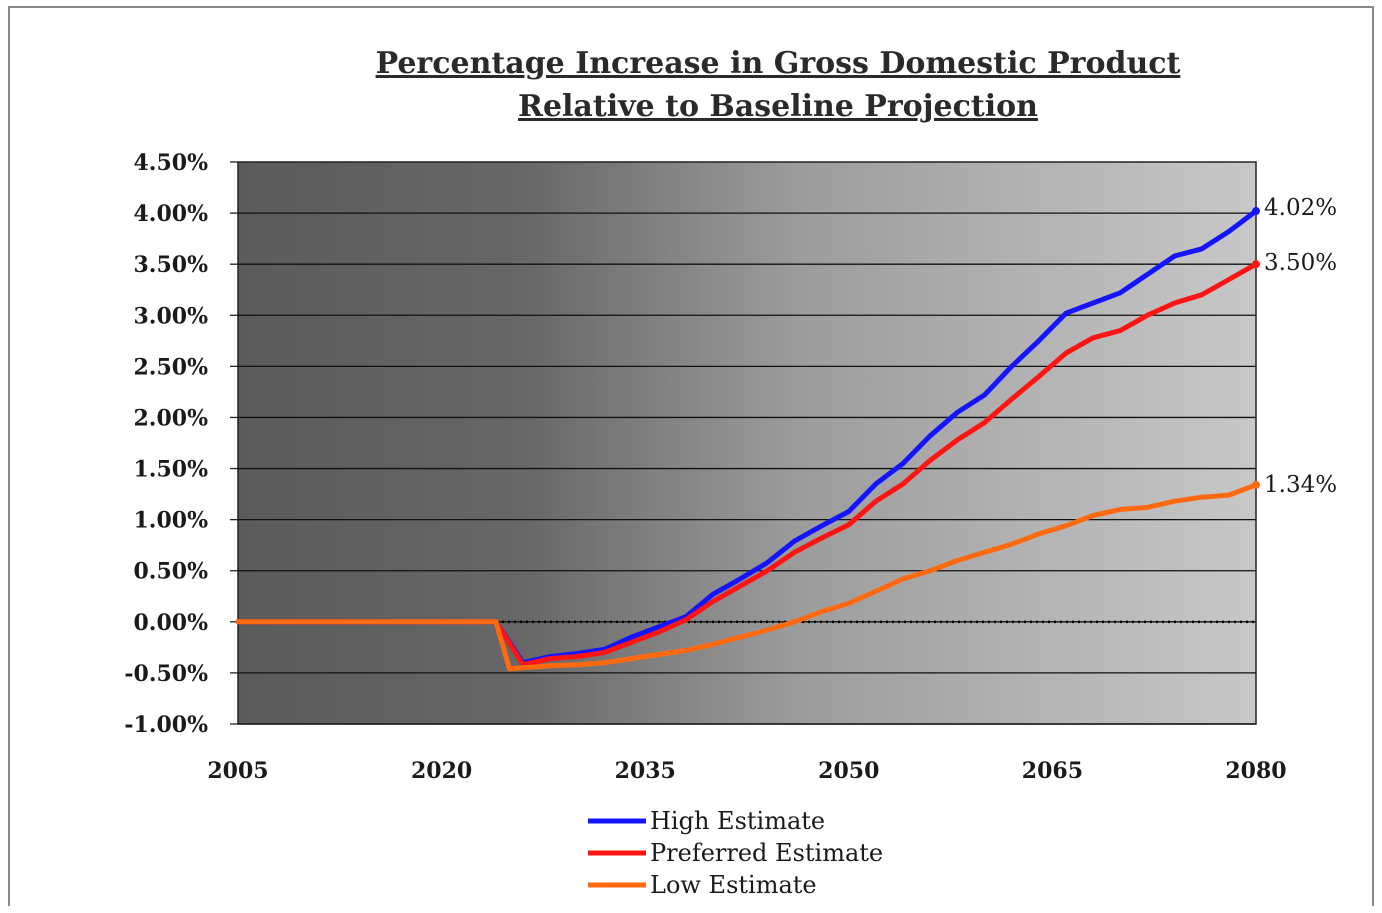  I want to click on y-tick-label: 2.00%, so click(171, 418).